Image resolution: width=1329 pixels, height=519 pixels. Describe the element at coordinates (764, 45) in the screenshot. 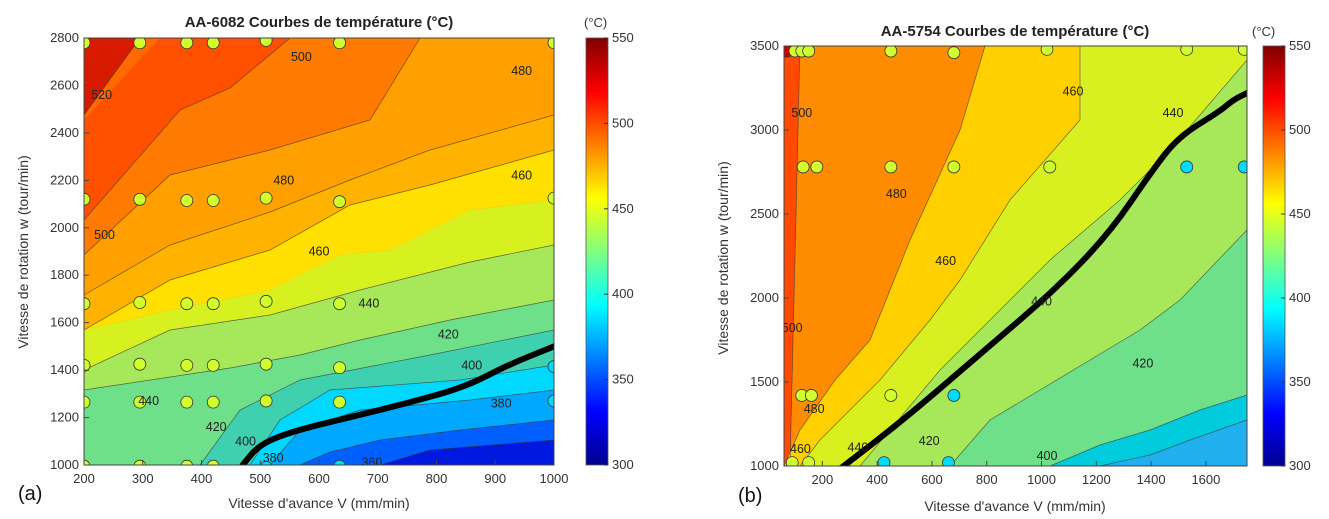

I see `y-tick-label: 3500` at that location.